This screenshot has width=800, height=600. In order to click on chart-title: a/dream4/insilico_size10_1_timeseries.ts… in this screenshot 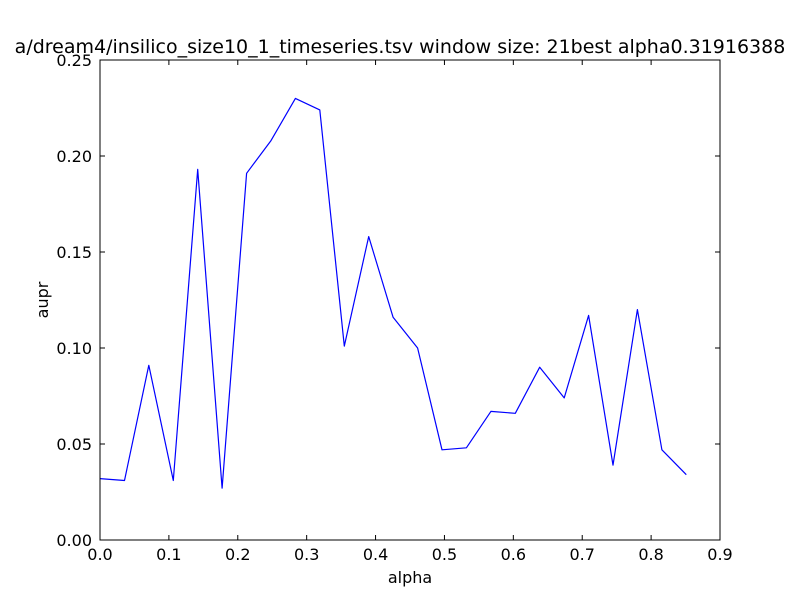, I will do `click(400, 47)`.